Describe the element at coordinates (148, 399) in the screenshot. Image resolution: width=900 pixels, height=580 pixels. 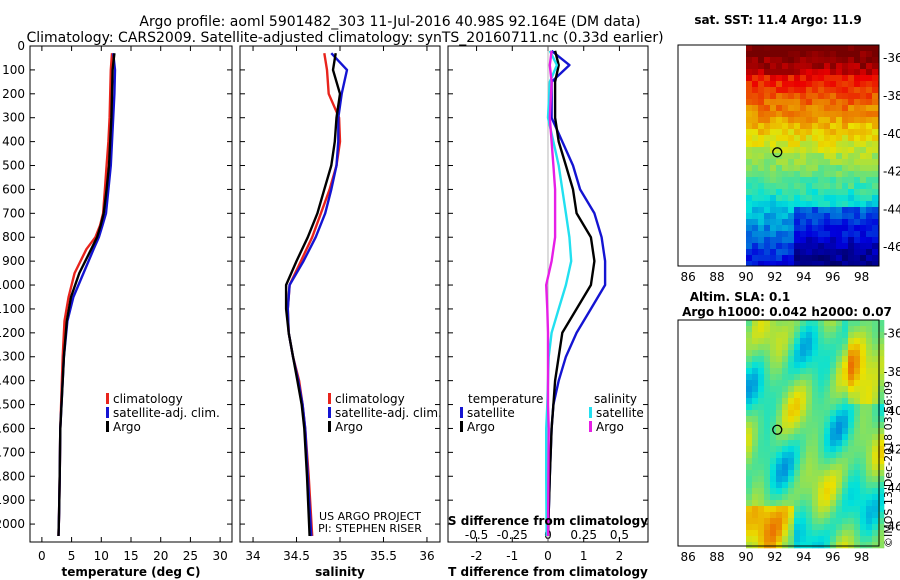
I see `legend-label-climatology: climatology` at that location.